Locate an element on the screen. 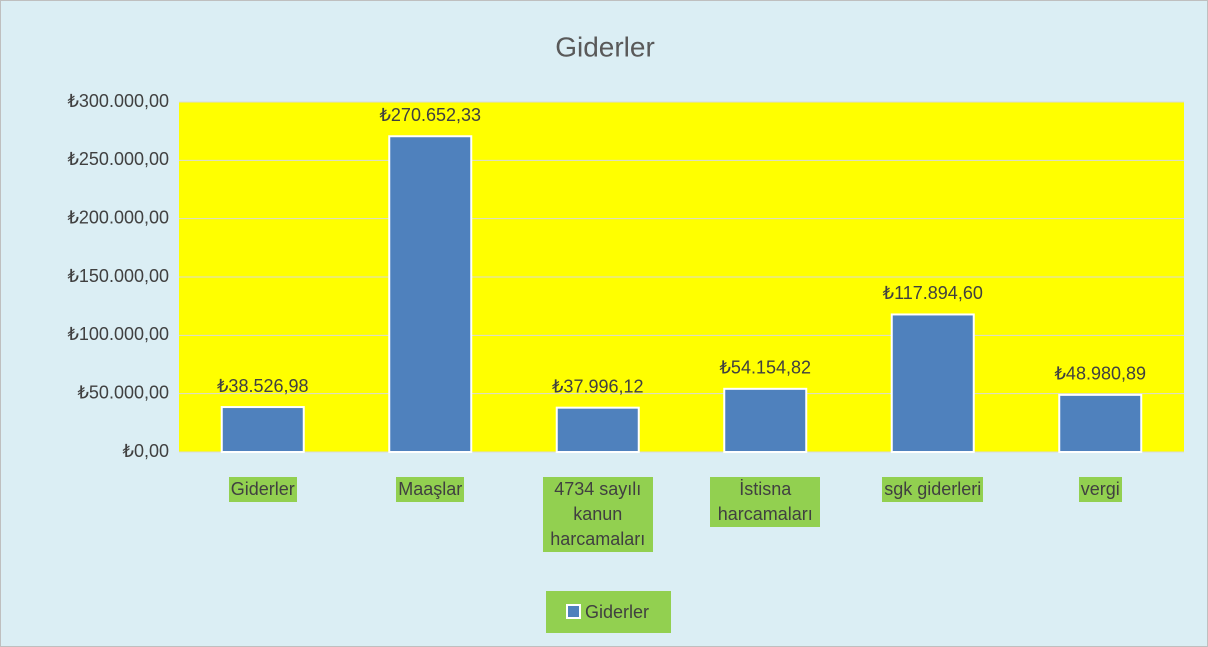 The image size is (1208, 647). x-tick-label-box: 4734 sayılı kanun harcamaları is located at coordinates (597, 514).